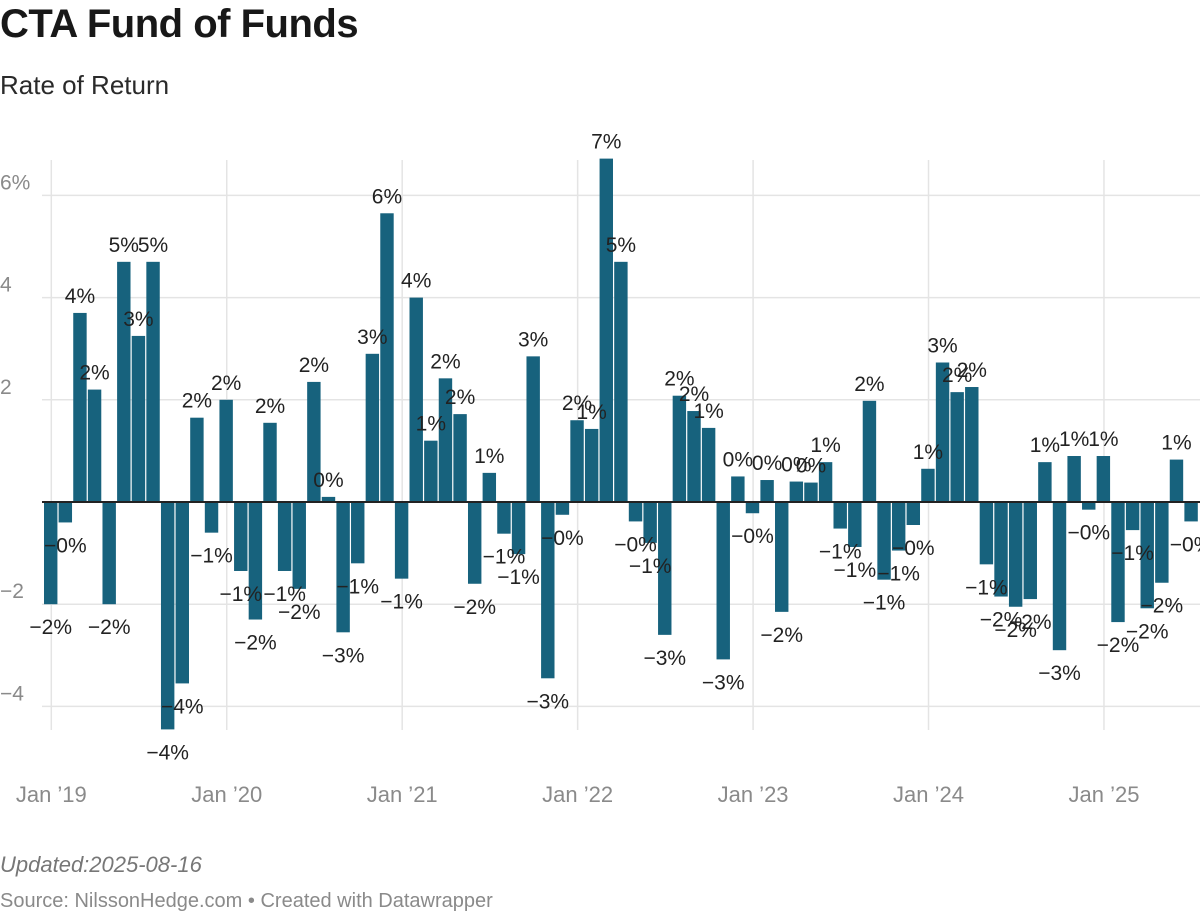 The image size is (1200, 918). What do you see at coordinates (226, 794) in the screenshot?
I see `x-tick-label: Jan ’20` at bounding box center [226, 794].